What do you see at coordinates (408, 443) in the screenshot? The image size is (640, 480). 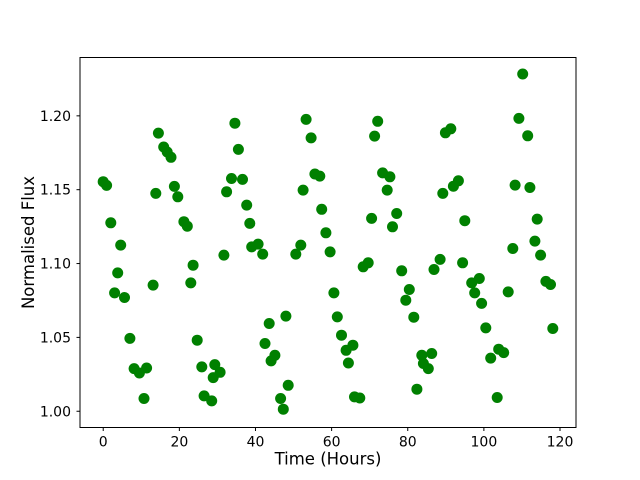 I see `x-tick-label: 80` at bounding box center [408, 443].